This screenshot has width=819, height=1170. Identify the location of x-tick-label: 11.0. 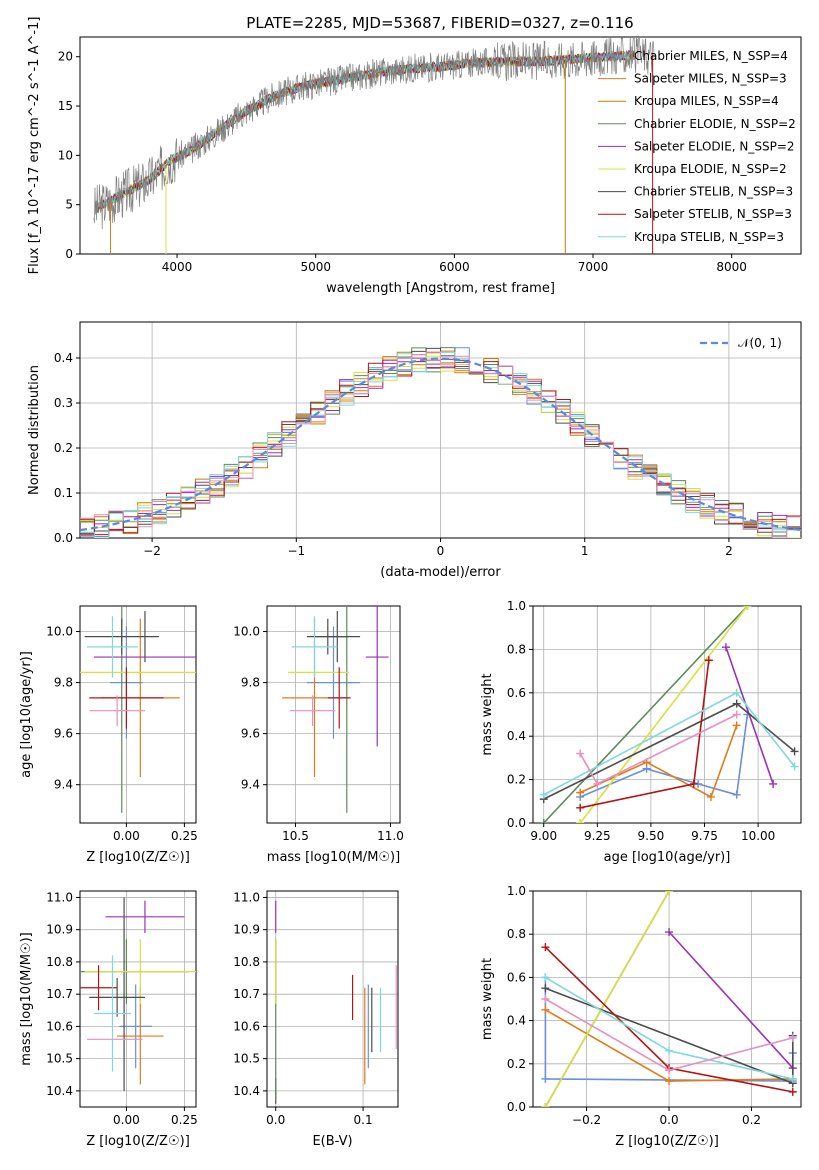
(390, 836).